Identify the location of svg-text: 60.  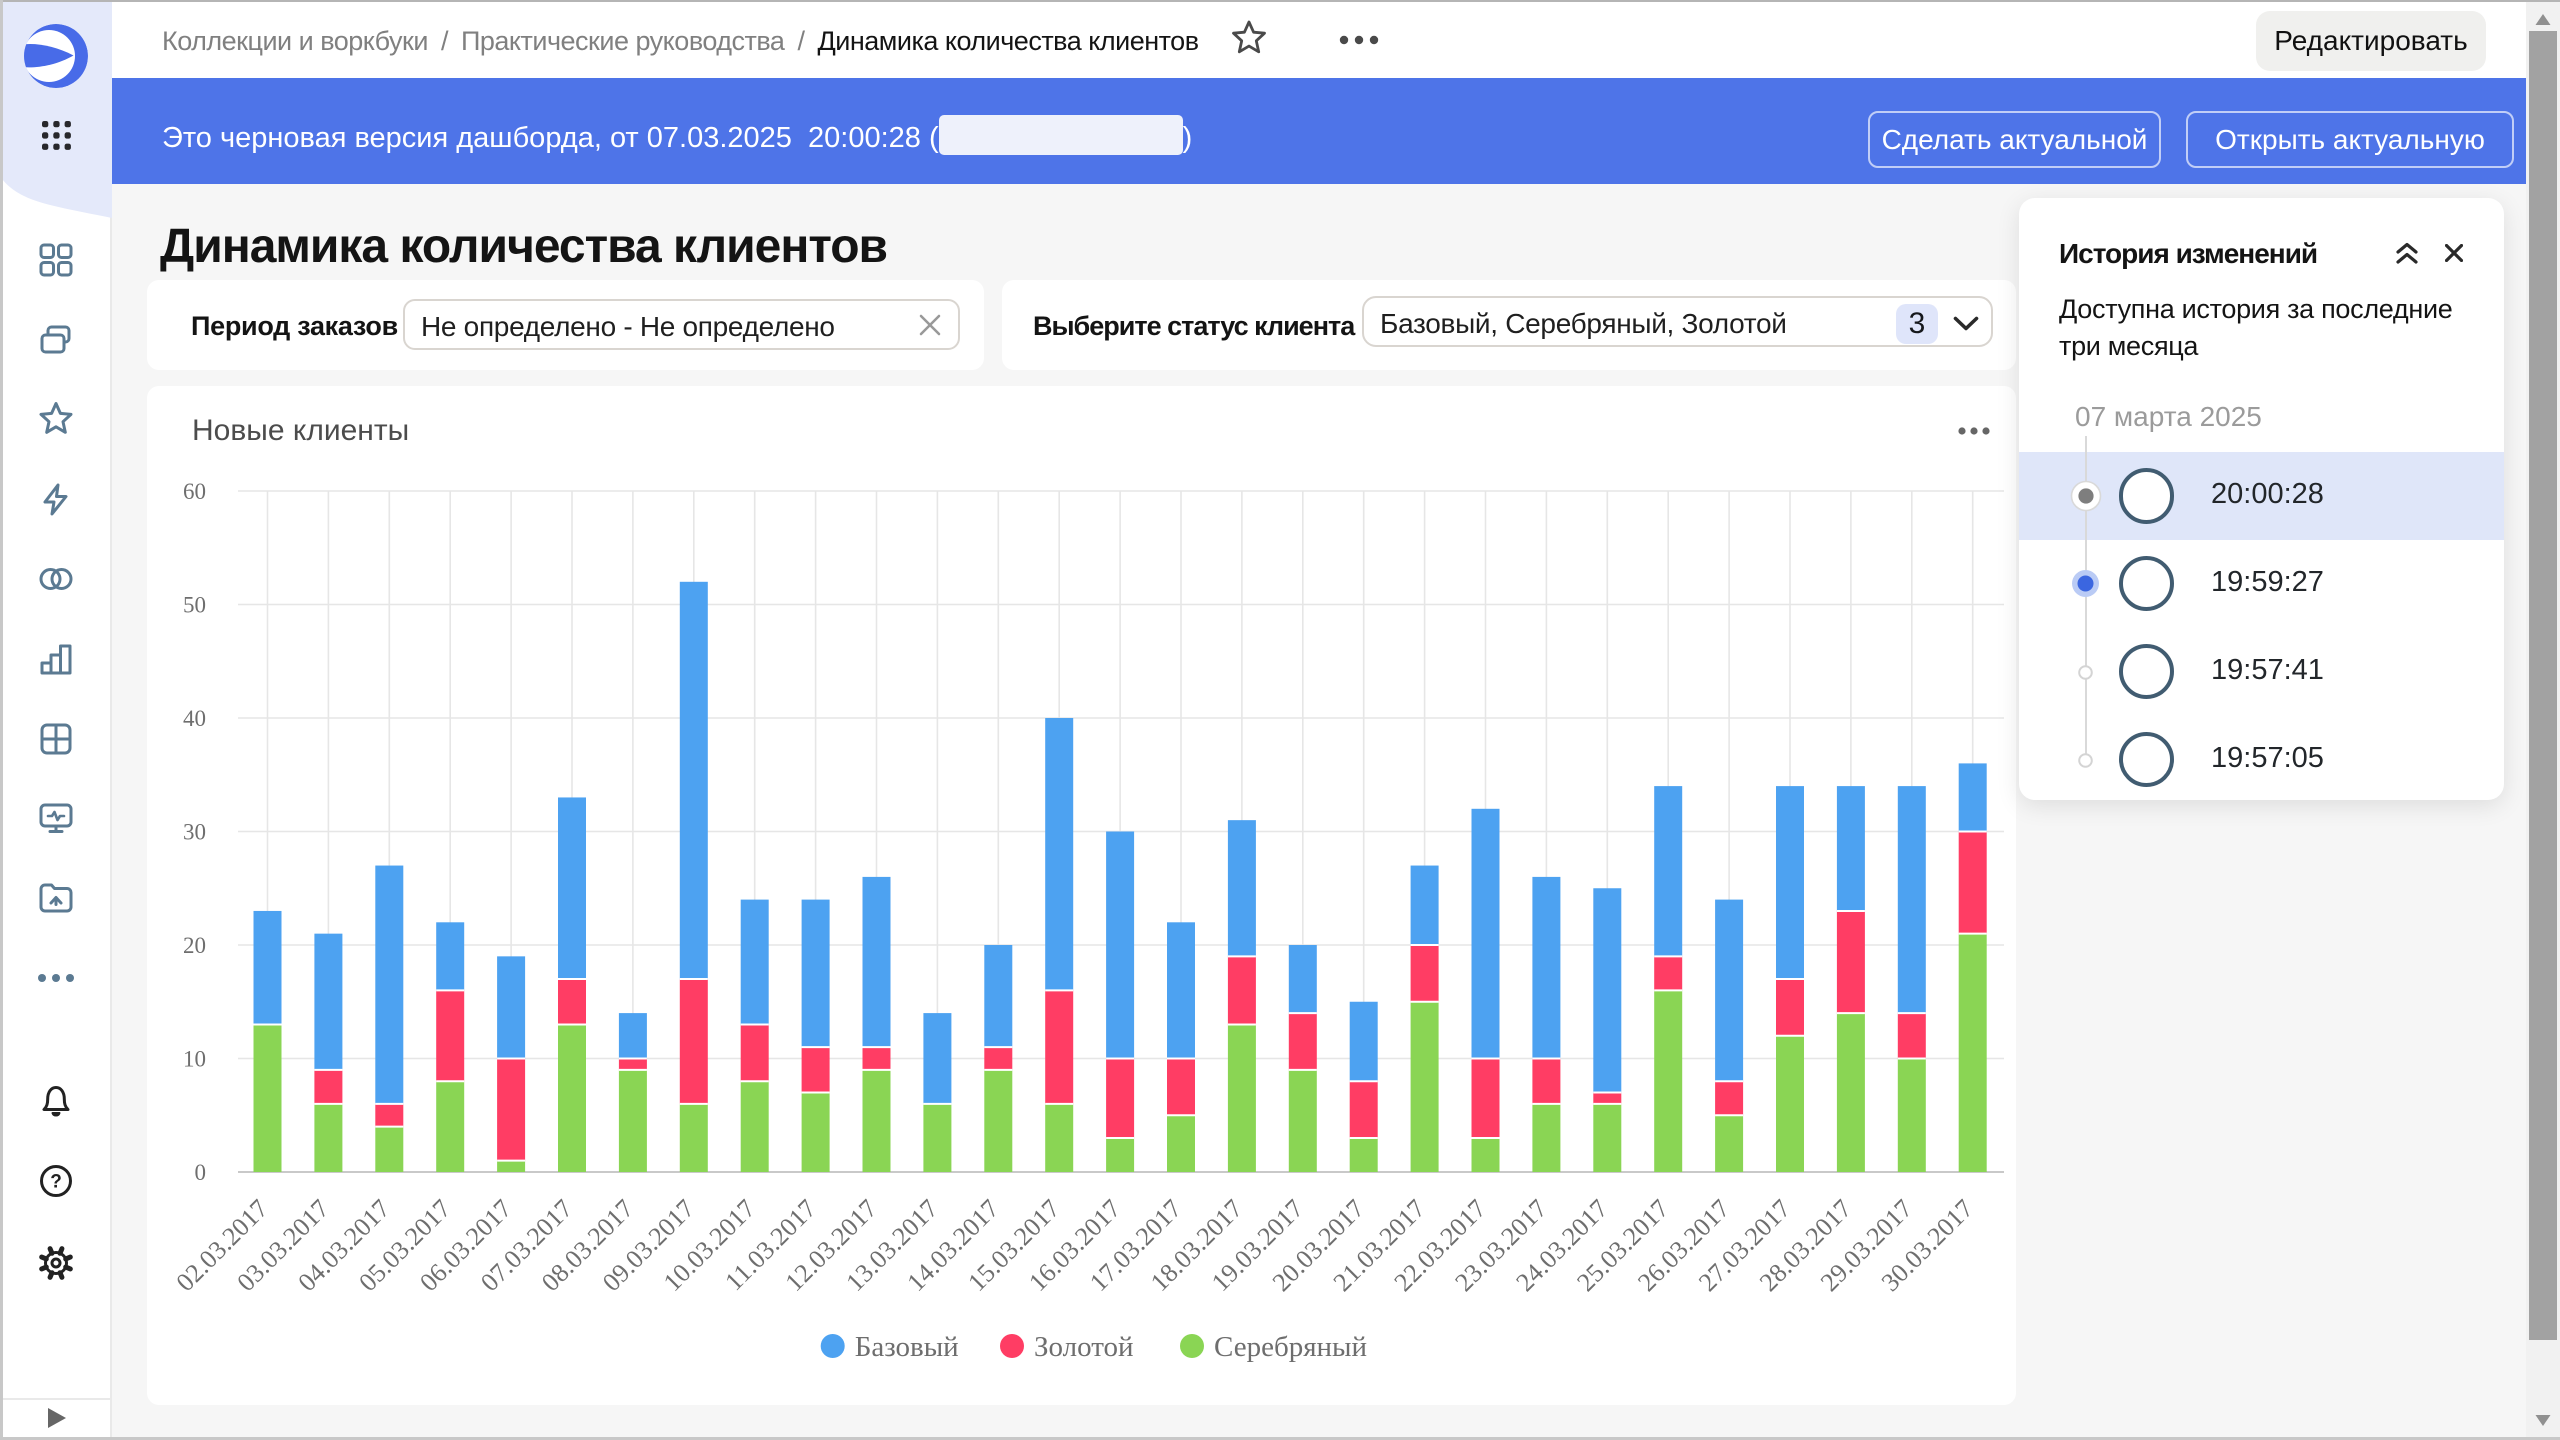
(194, 491).